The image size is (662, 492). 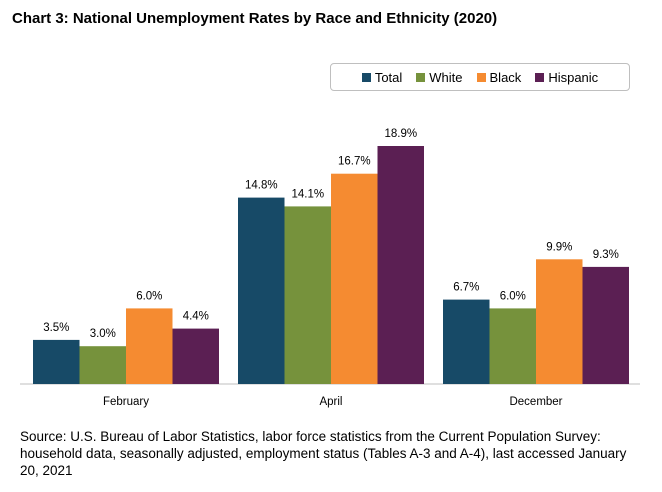 I want to click on data-label-total-april: 14.8%, so click(x=261, y=186).